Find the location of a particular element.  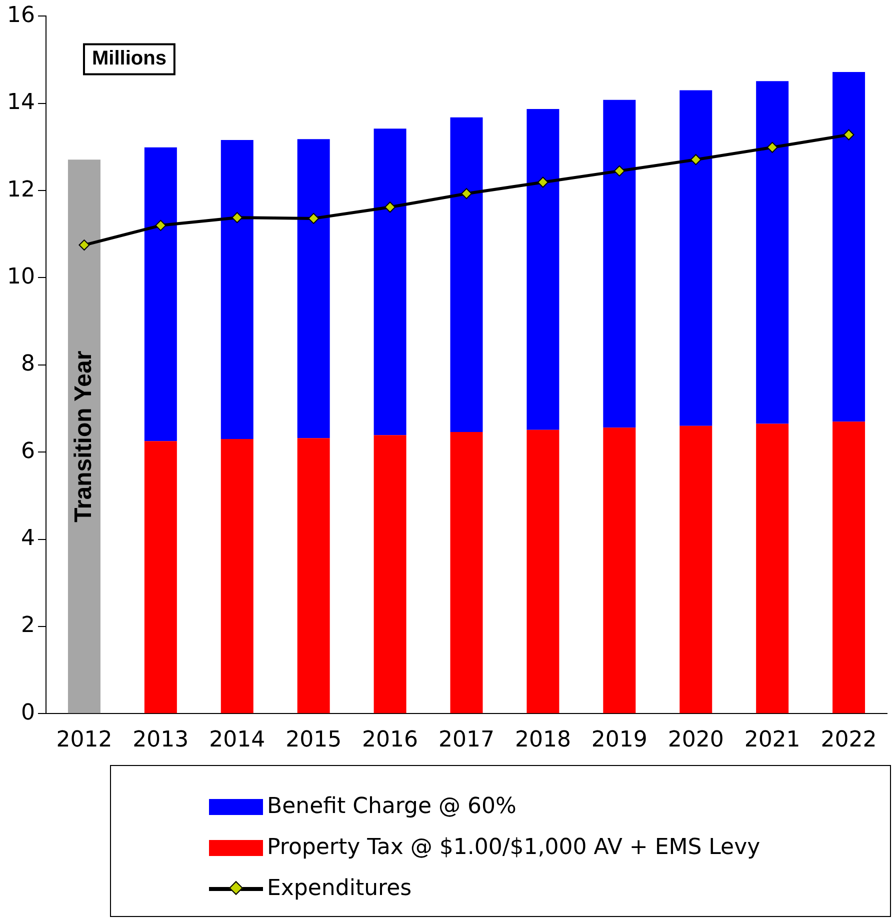

y-tick-label: 10 is located at coordinates (20, 277).